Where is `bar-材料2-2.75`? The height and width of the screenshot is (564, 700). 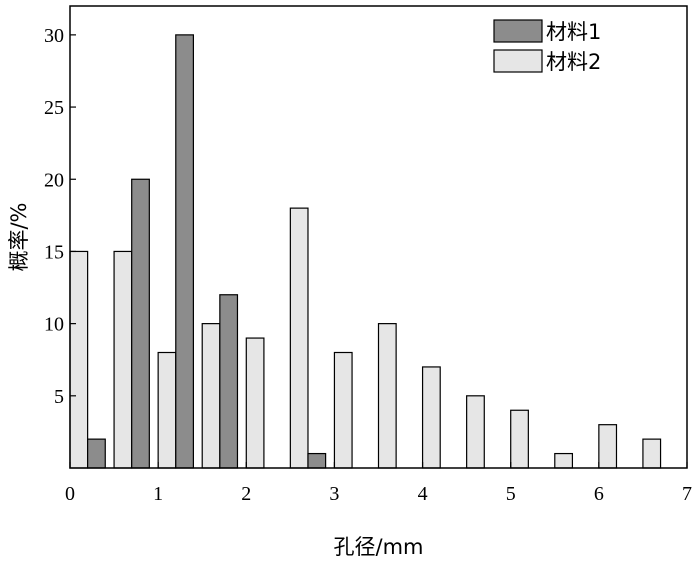
bar-材料2-2.75 is located at coordinates (299, 338).